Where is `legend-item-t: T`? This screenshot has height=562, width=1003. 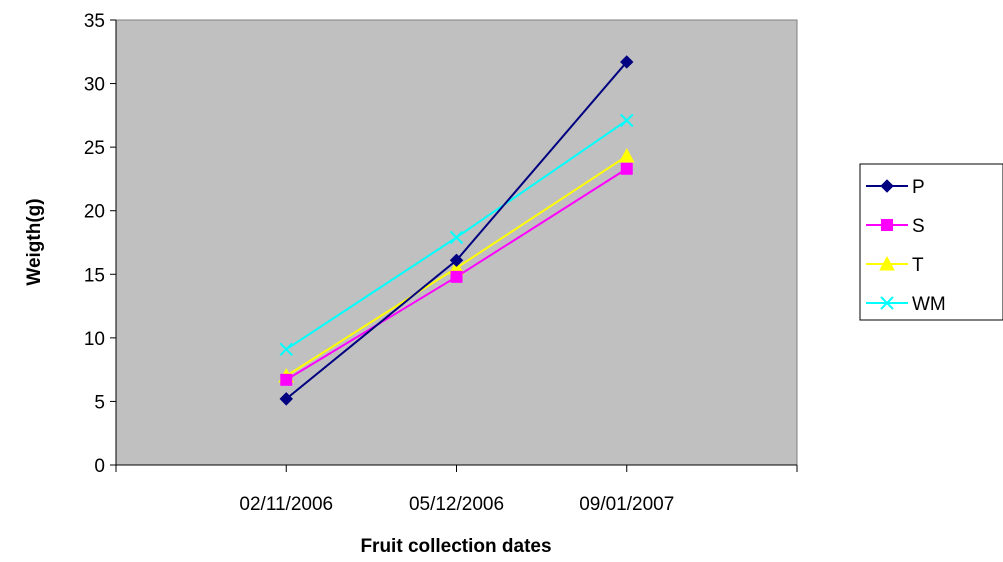
legend-item-t: T is located at coordinates (895, 265).